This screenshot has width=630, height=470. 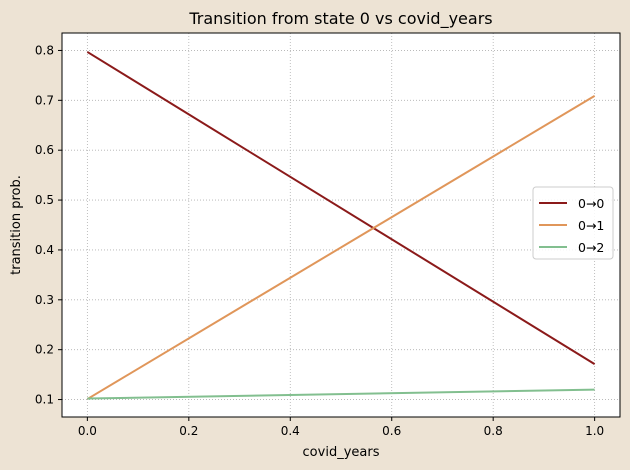 I want to click on y-axis-label: transition prob., so click(x=16, y=225).